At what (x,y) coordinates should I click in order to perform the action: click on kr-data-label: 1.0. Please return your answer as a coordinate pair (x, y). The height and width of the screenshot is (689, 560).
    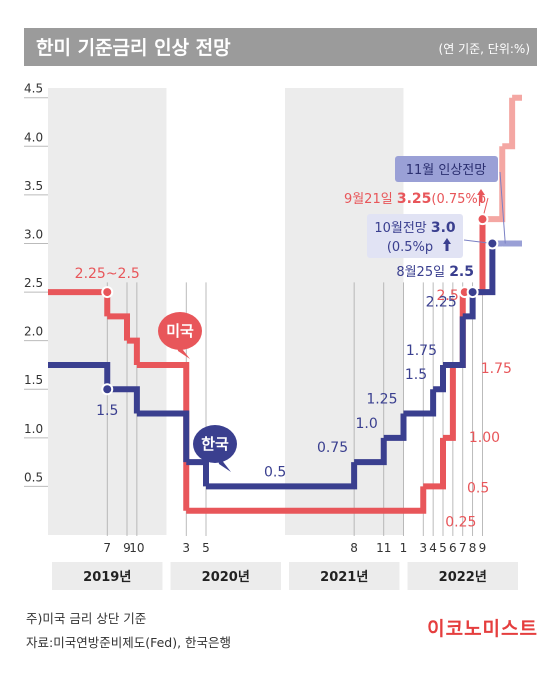
    Looking at the image, I should click on (366, 424).